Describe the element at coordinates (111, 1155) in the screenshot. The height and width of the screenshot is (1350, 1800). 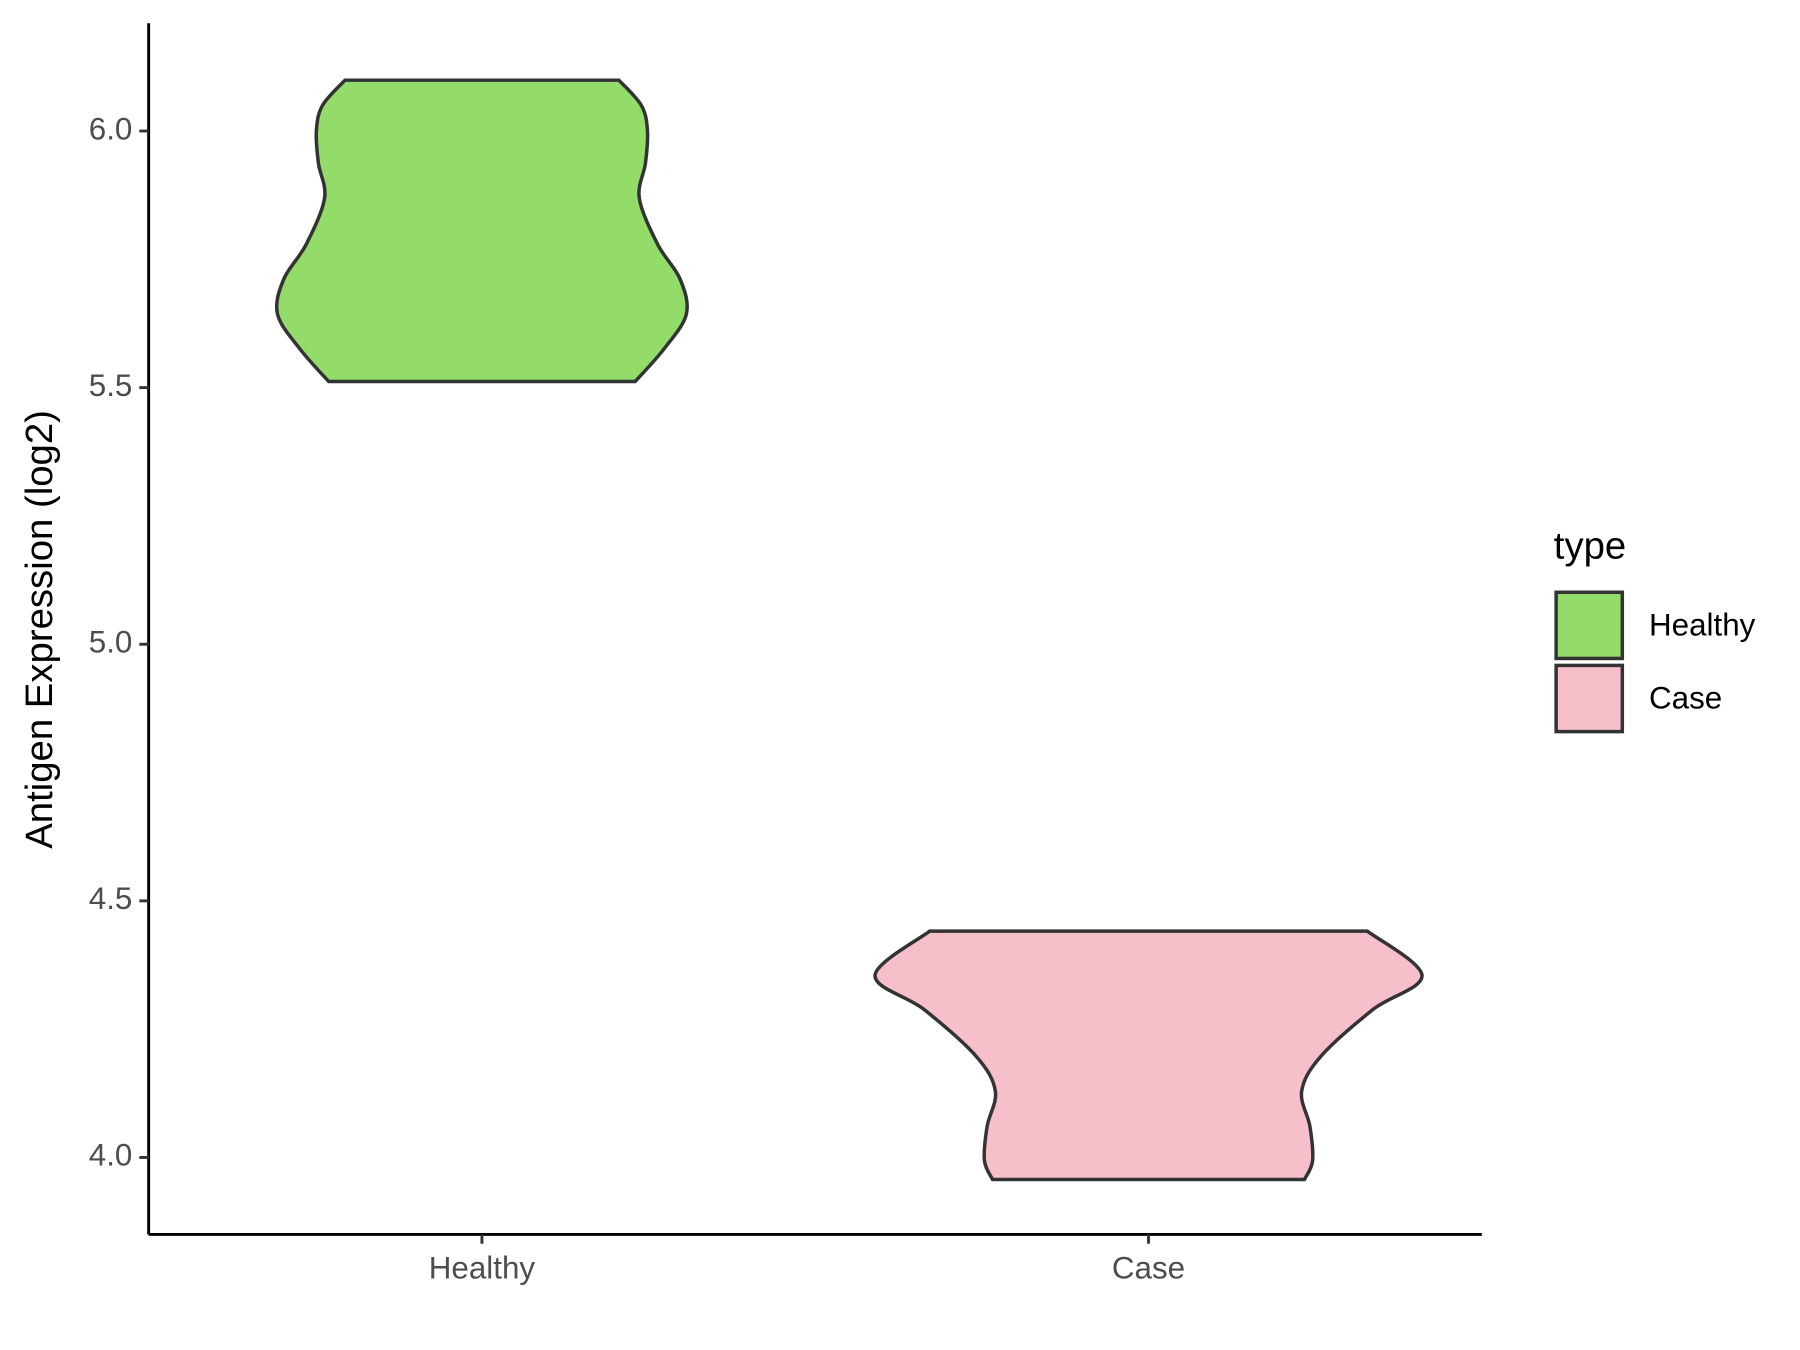
I see `y-tick-label: 4.0` at that location.